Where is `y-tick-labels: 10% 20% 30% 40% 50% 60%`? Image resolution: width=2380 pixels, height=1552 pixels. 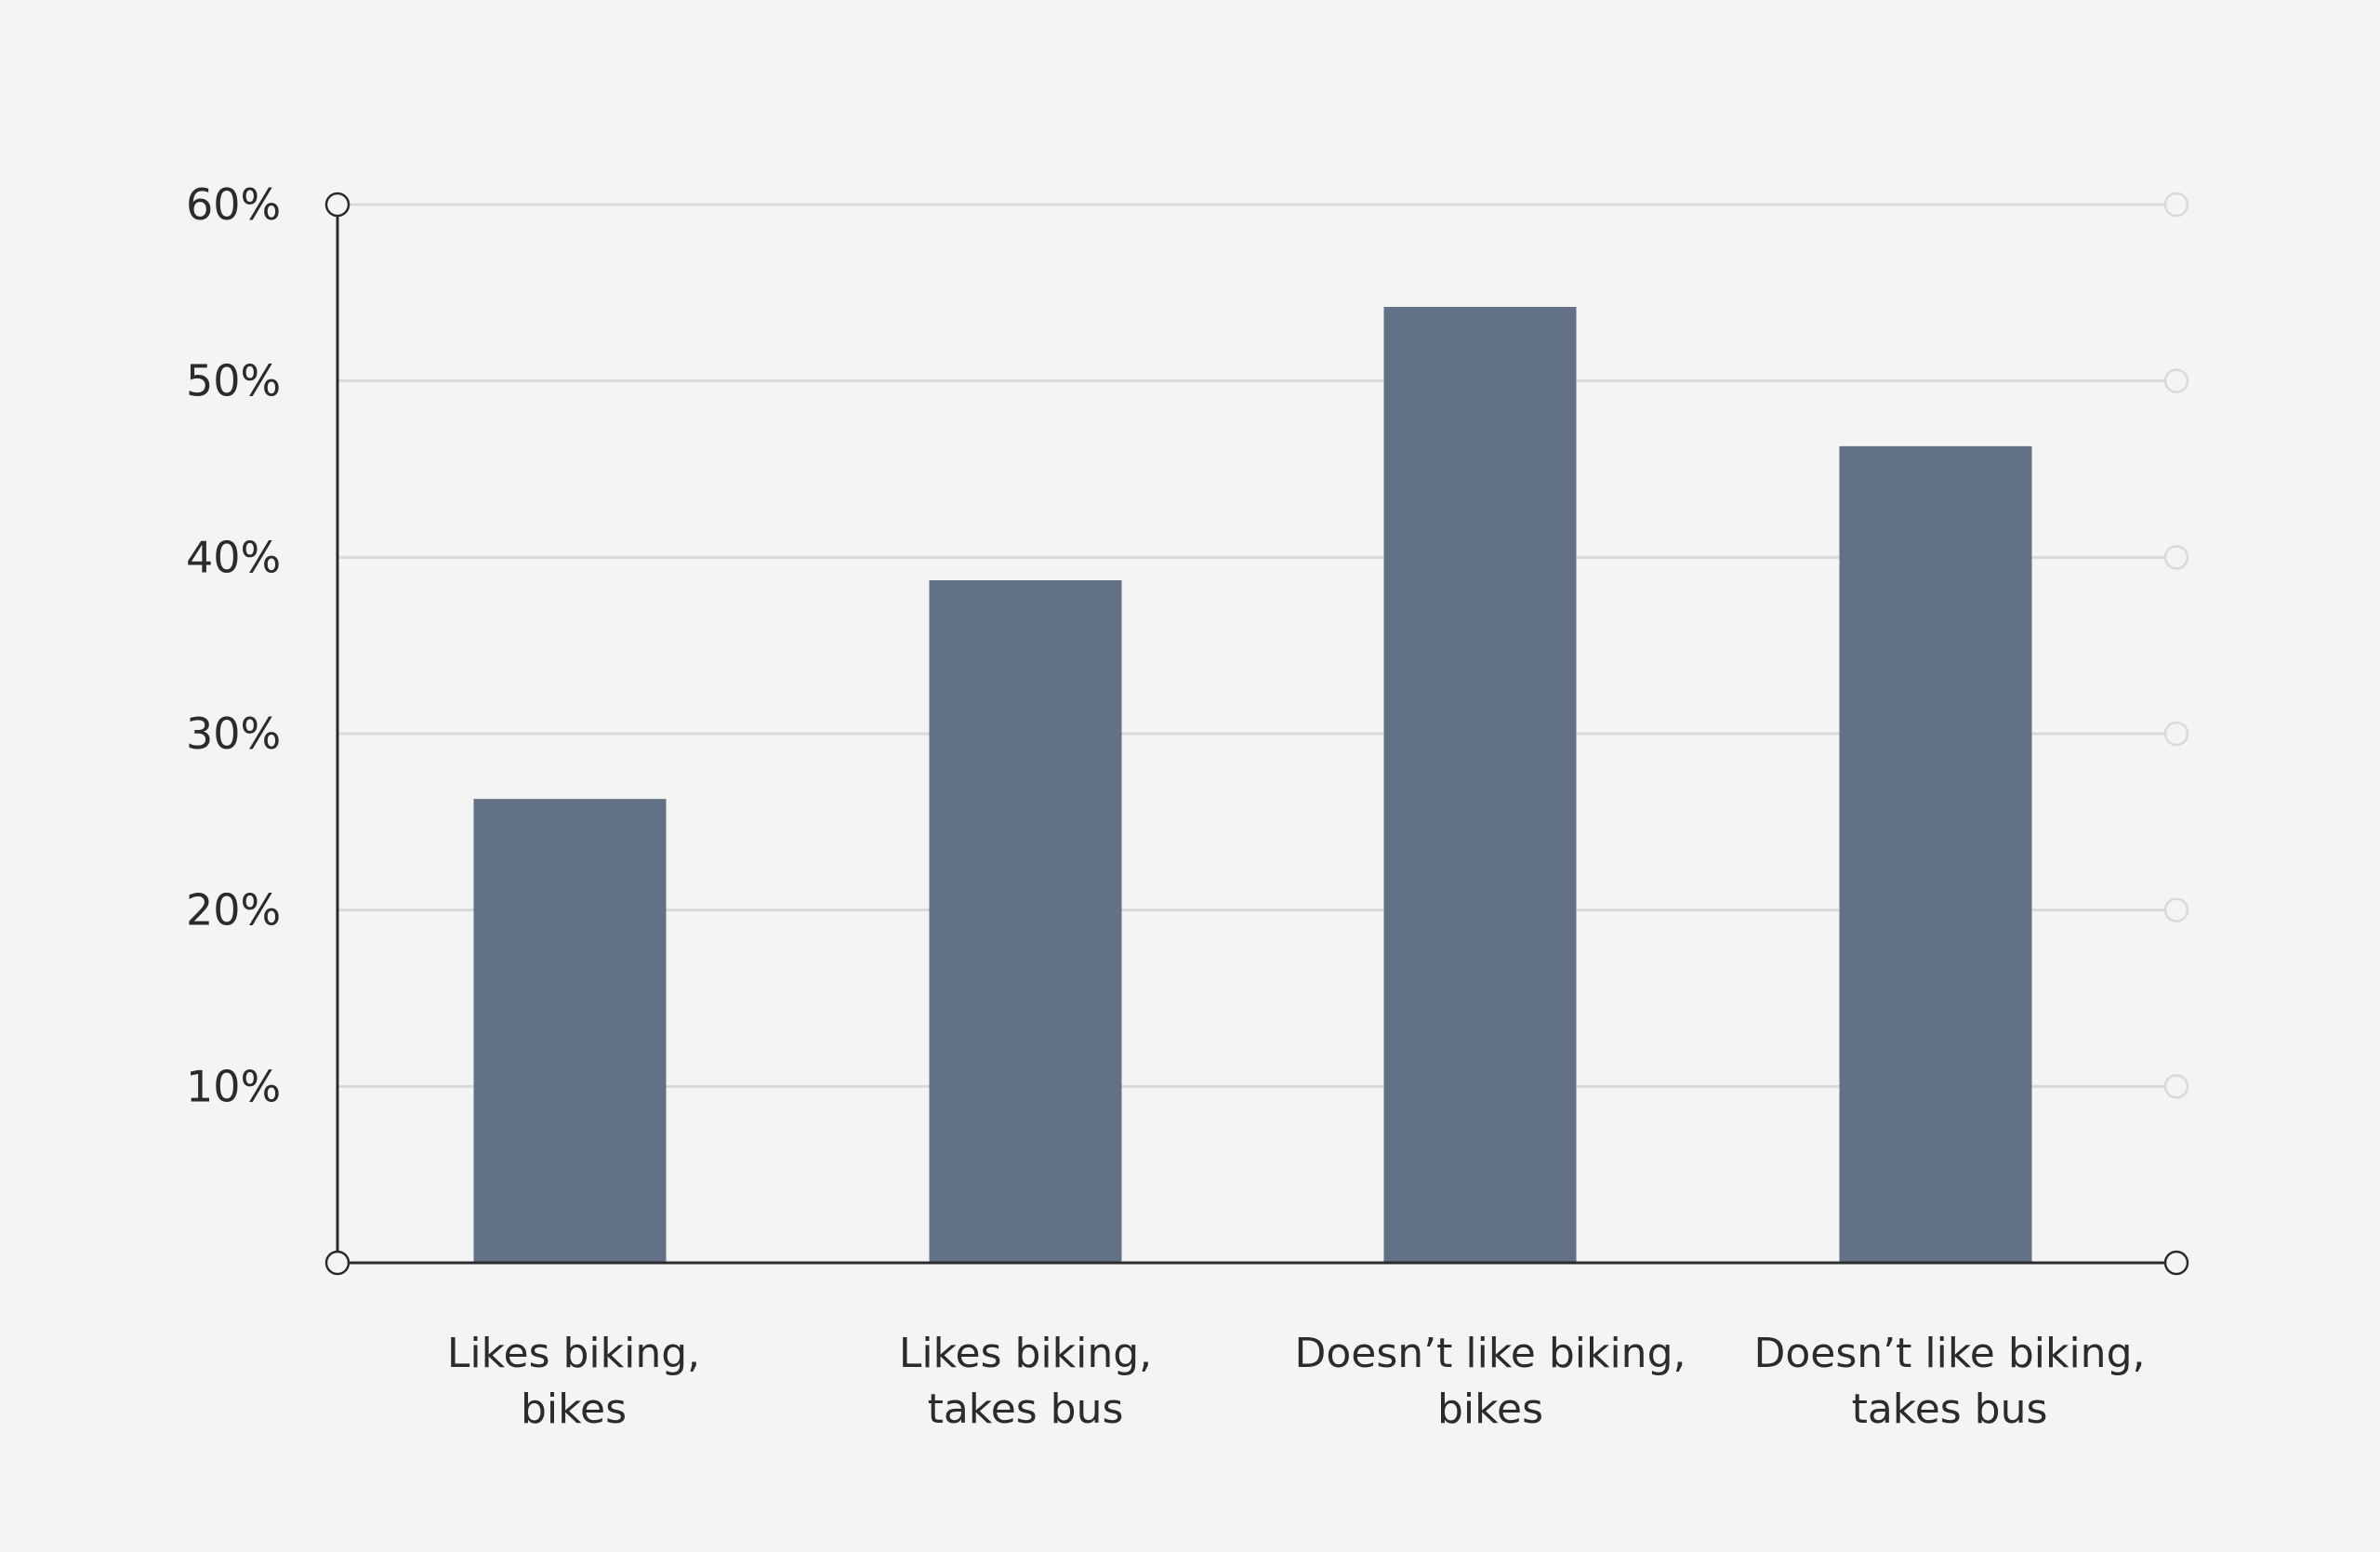
y-tick-labels: 10% 20% 30% 40% 50% 60% is located at coordinates (233, 645).